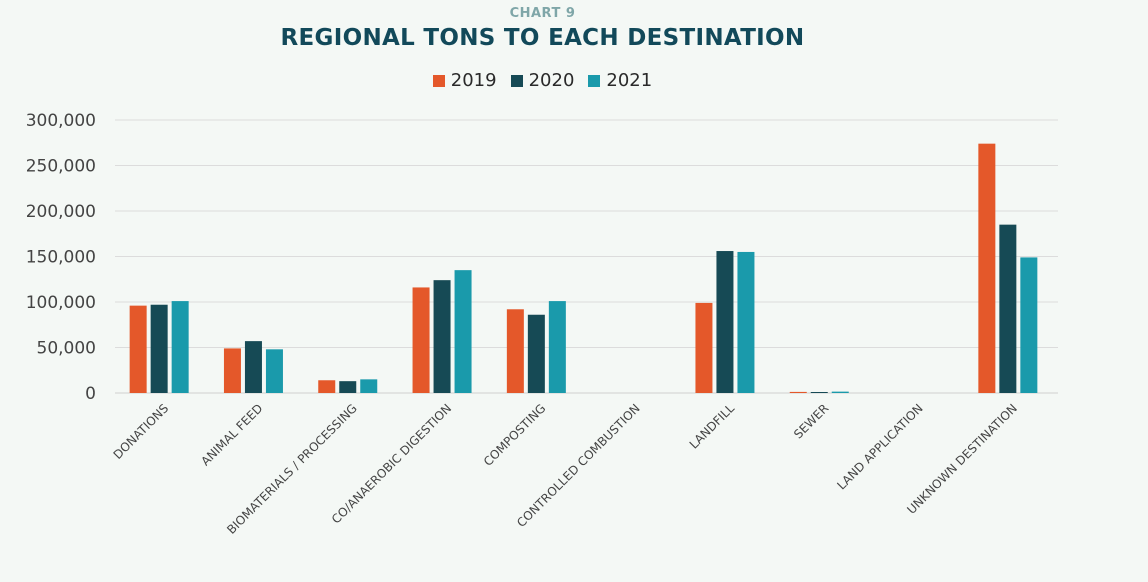  I want to click on legend-label: 2019, so click(473, 80).